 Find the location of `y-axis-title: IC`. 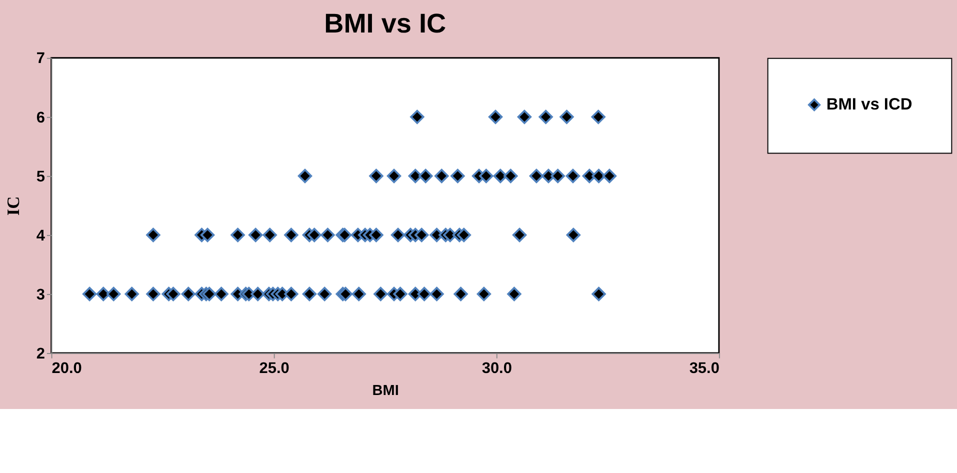

y-axis-title: IC is located at coordinates (12, 206).